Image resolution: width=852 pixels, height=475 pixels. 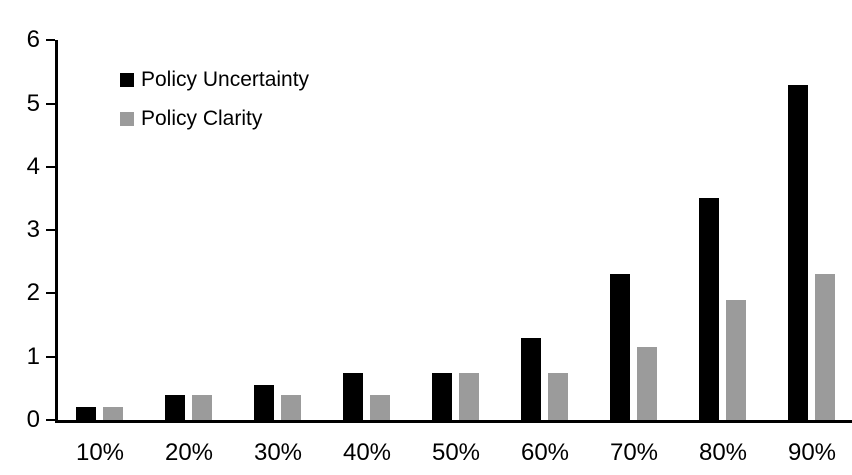 What do you see at coordinates (33, 356) in the screenshot?
I see `y-tick-label-1: 1` at bounding box center [33, 356].